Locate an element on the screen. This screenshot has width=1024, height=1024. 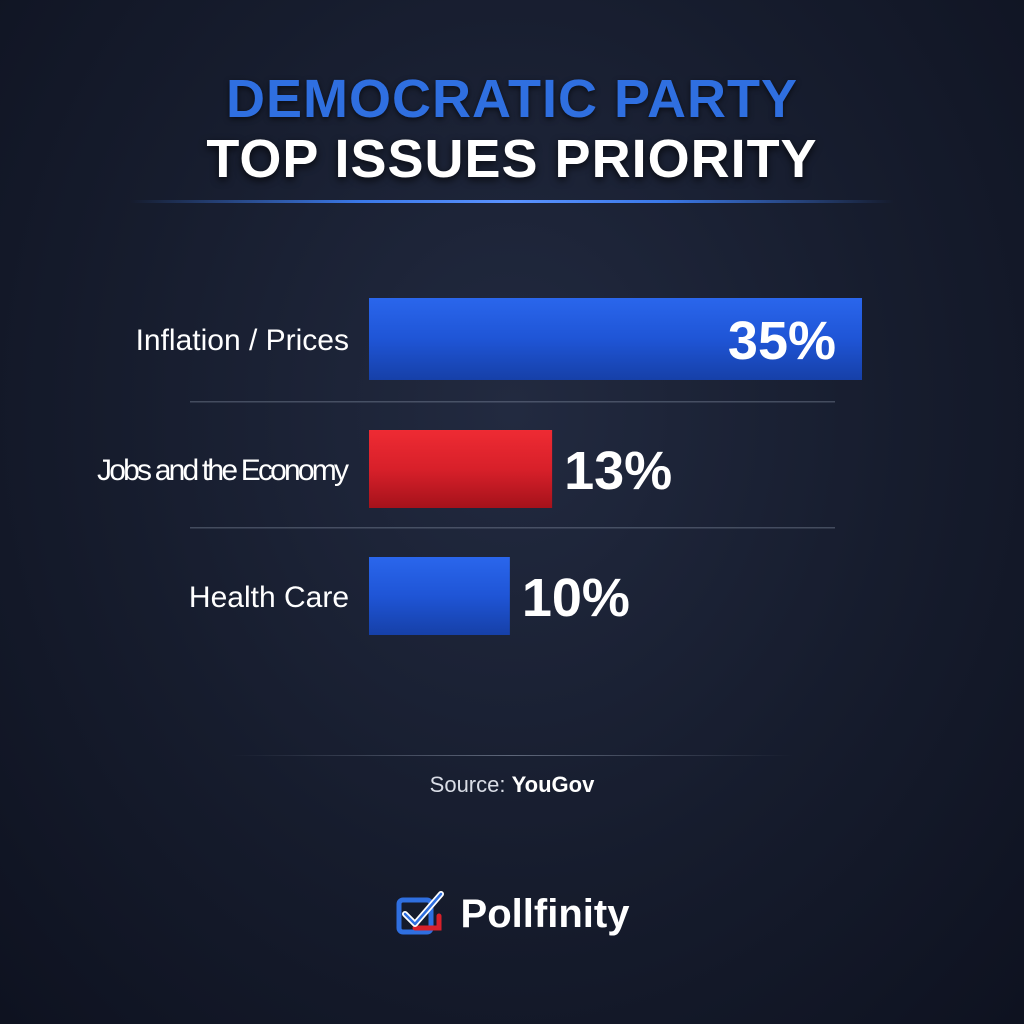
brand-logo: Pollfinity is located at coordinates (512, 914).